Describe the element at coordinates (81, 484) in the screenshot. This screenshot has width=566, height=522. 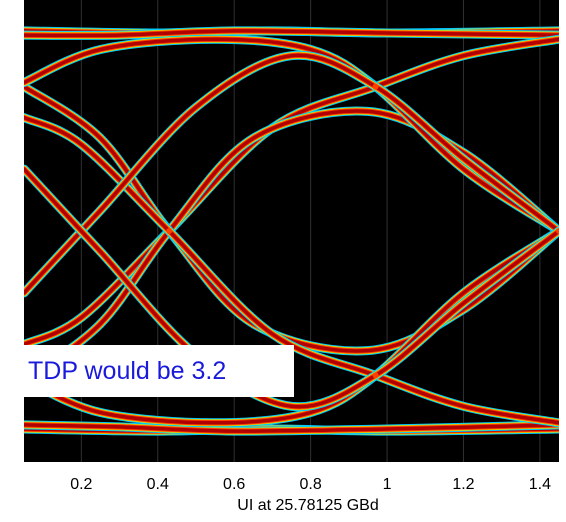
I see `x-tick-label: 0.2` at that location.